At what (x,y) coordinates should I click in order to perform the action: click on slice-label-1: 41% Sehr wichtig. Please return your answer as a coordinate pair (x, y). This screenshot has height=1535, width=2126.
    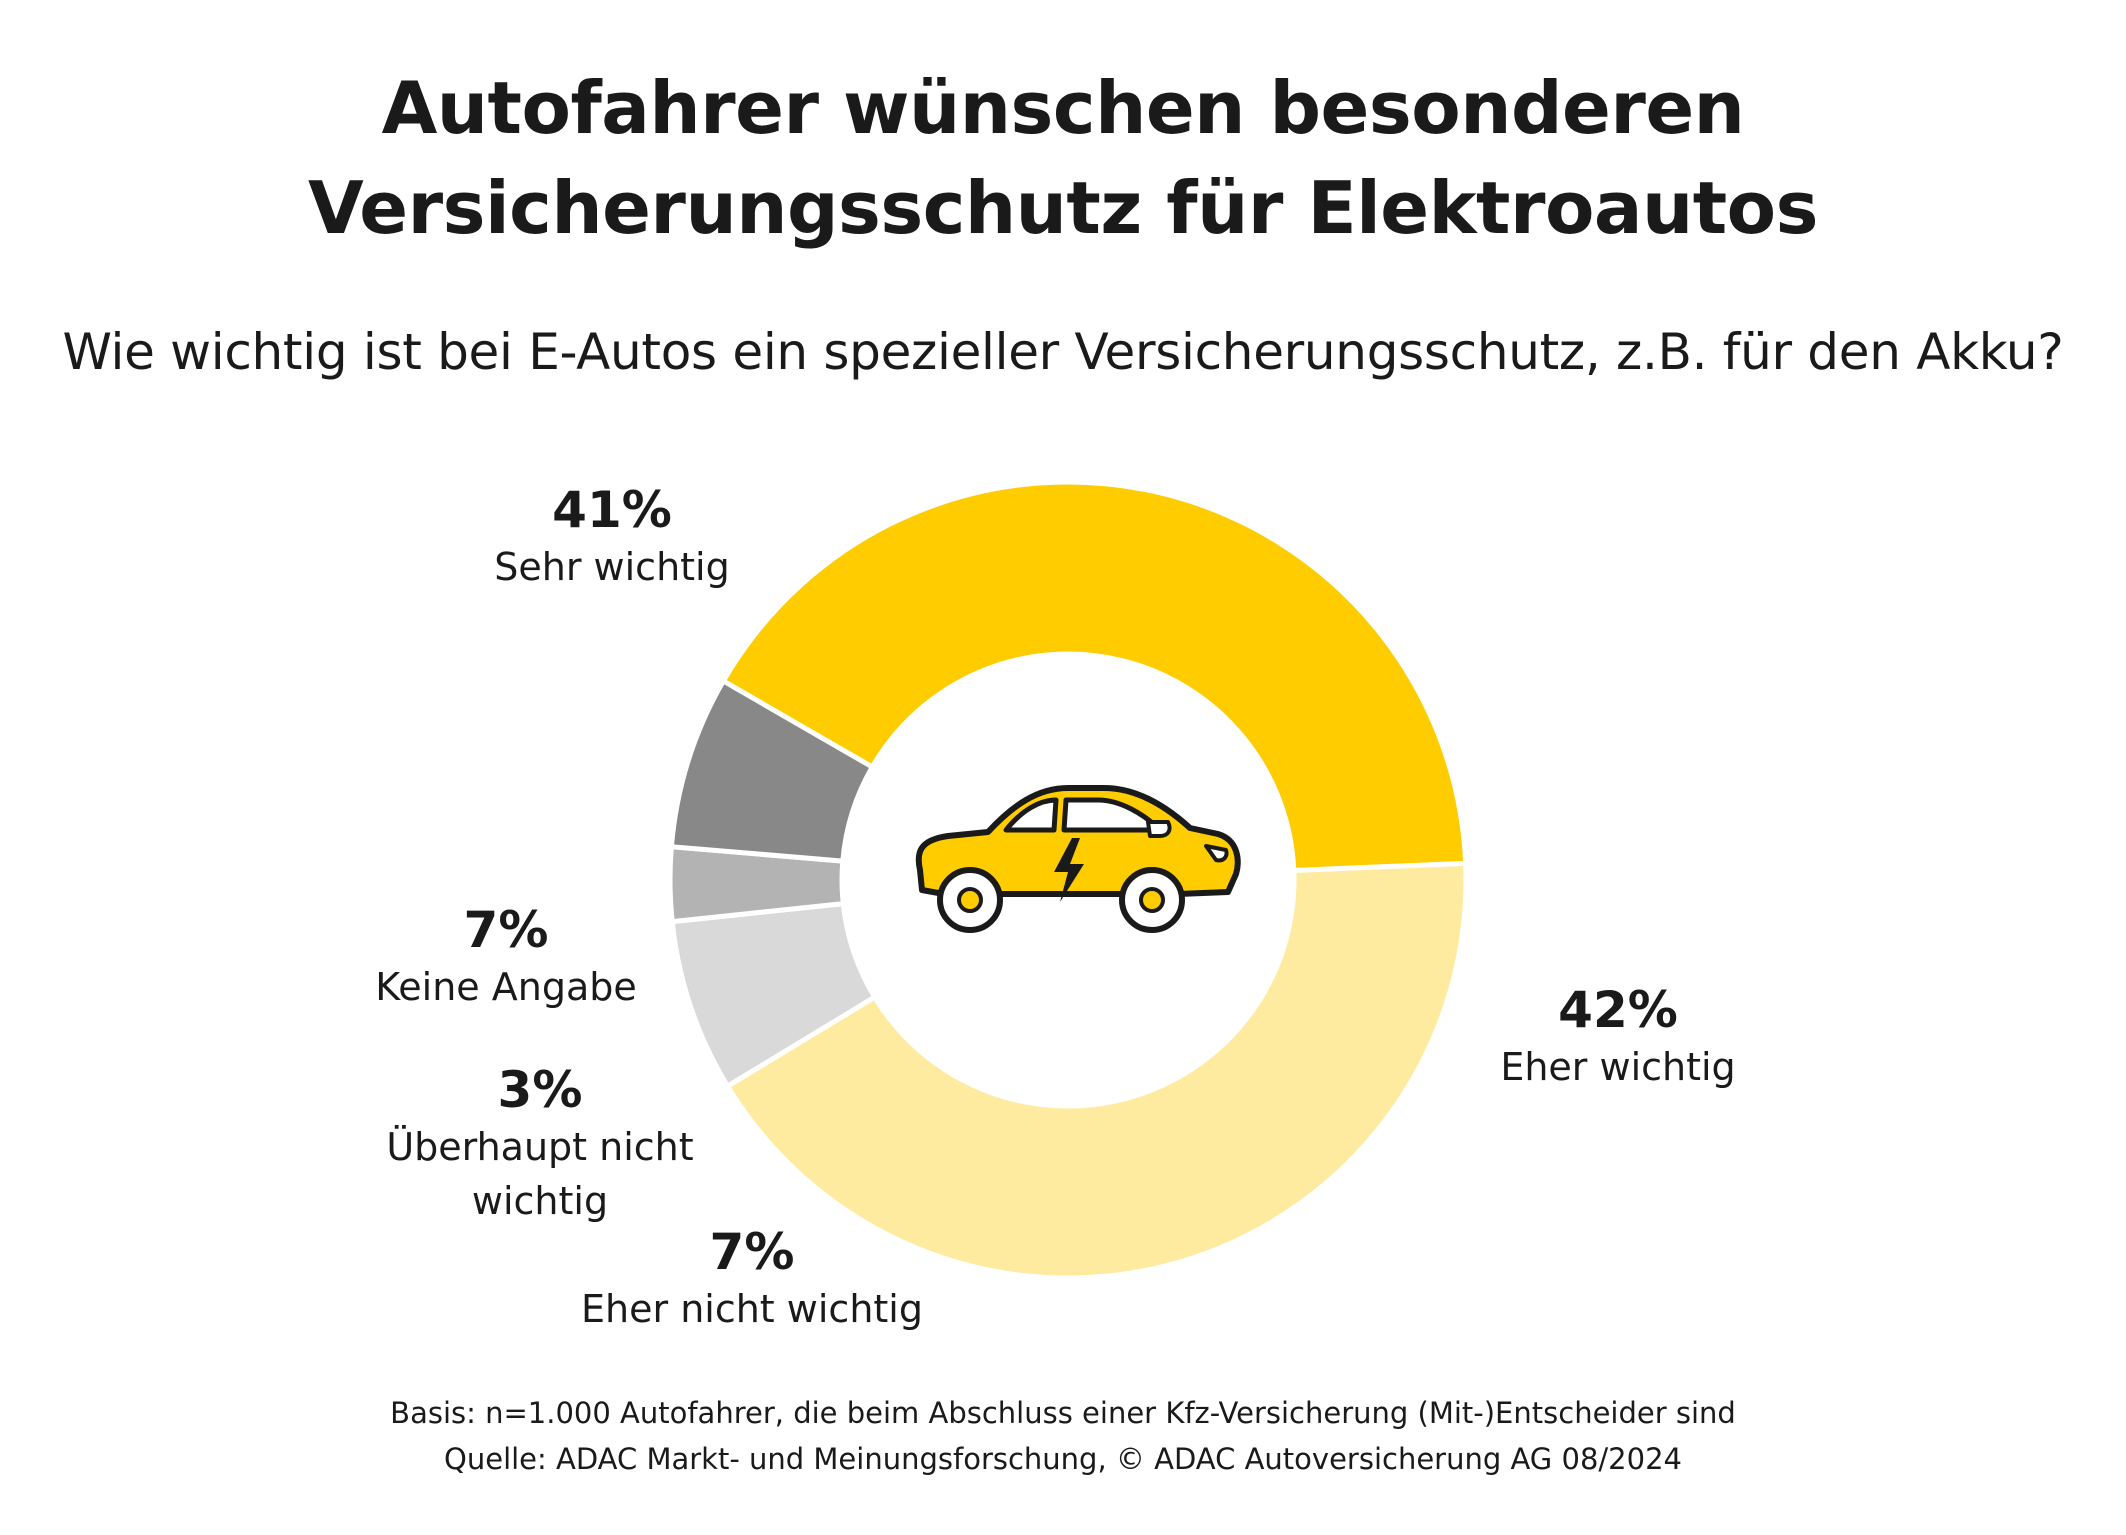
    Looking at the image, I should click on (611, 537).